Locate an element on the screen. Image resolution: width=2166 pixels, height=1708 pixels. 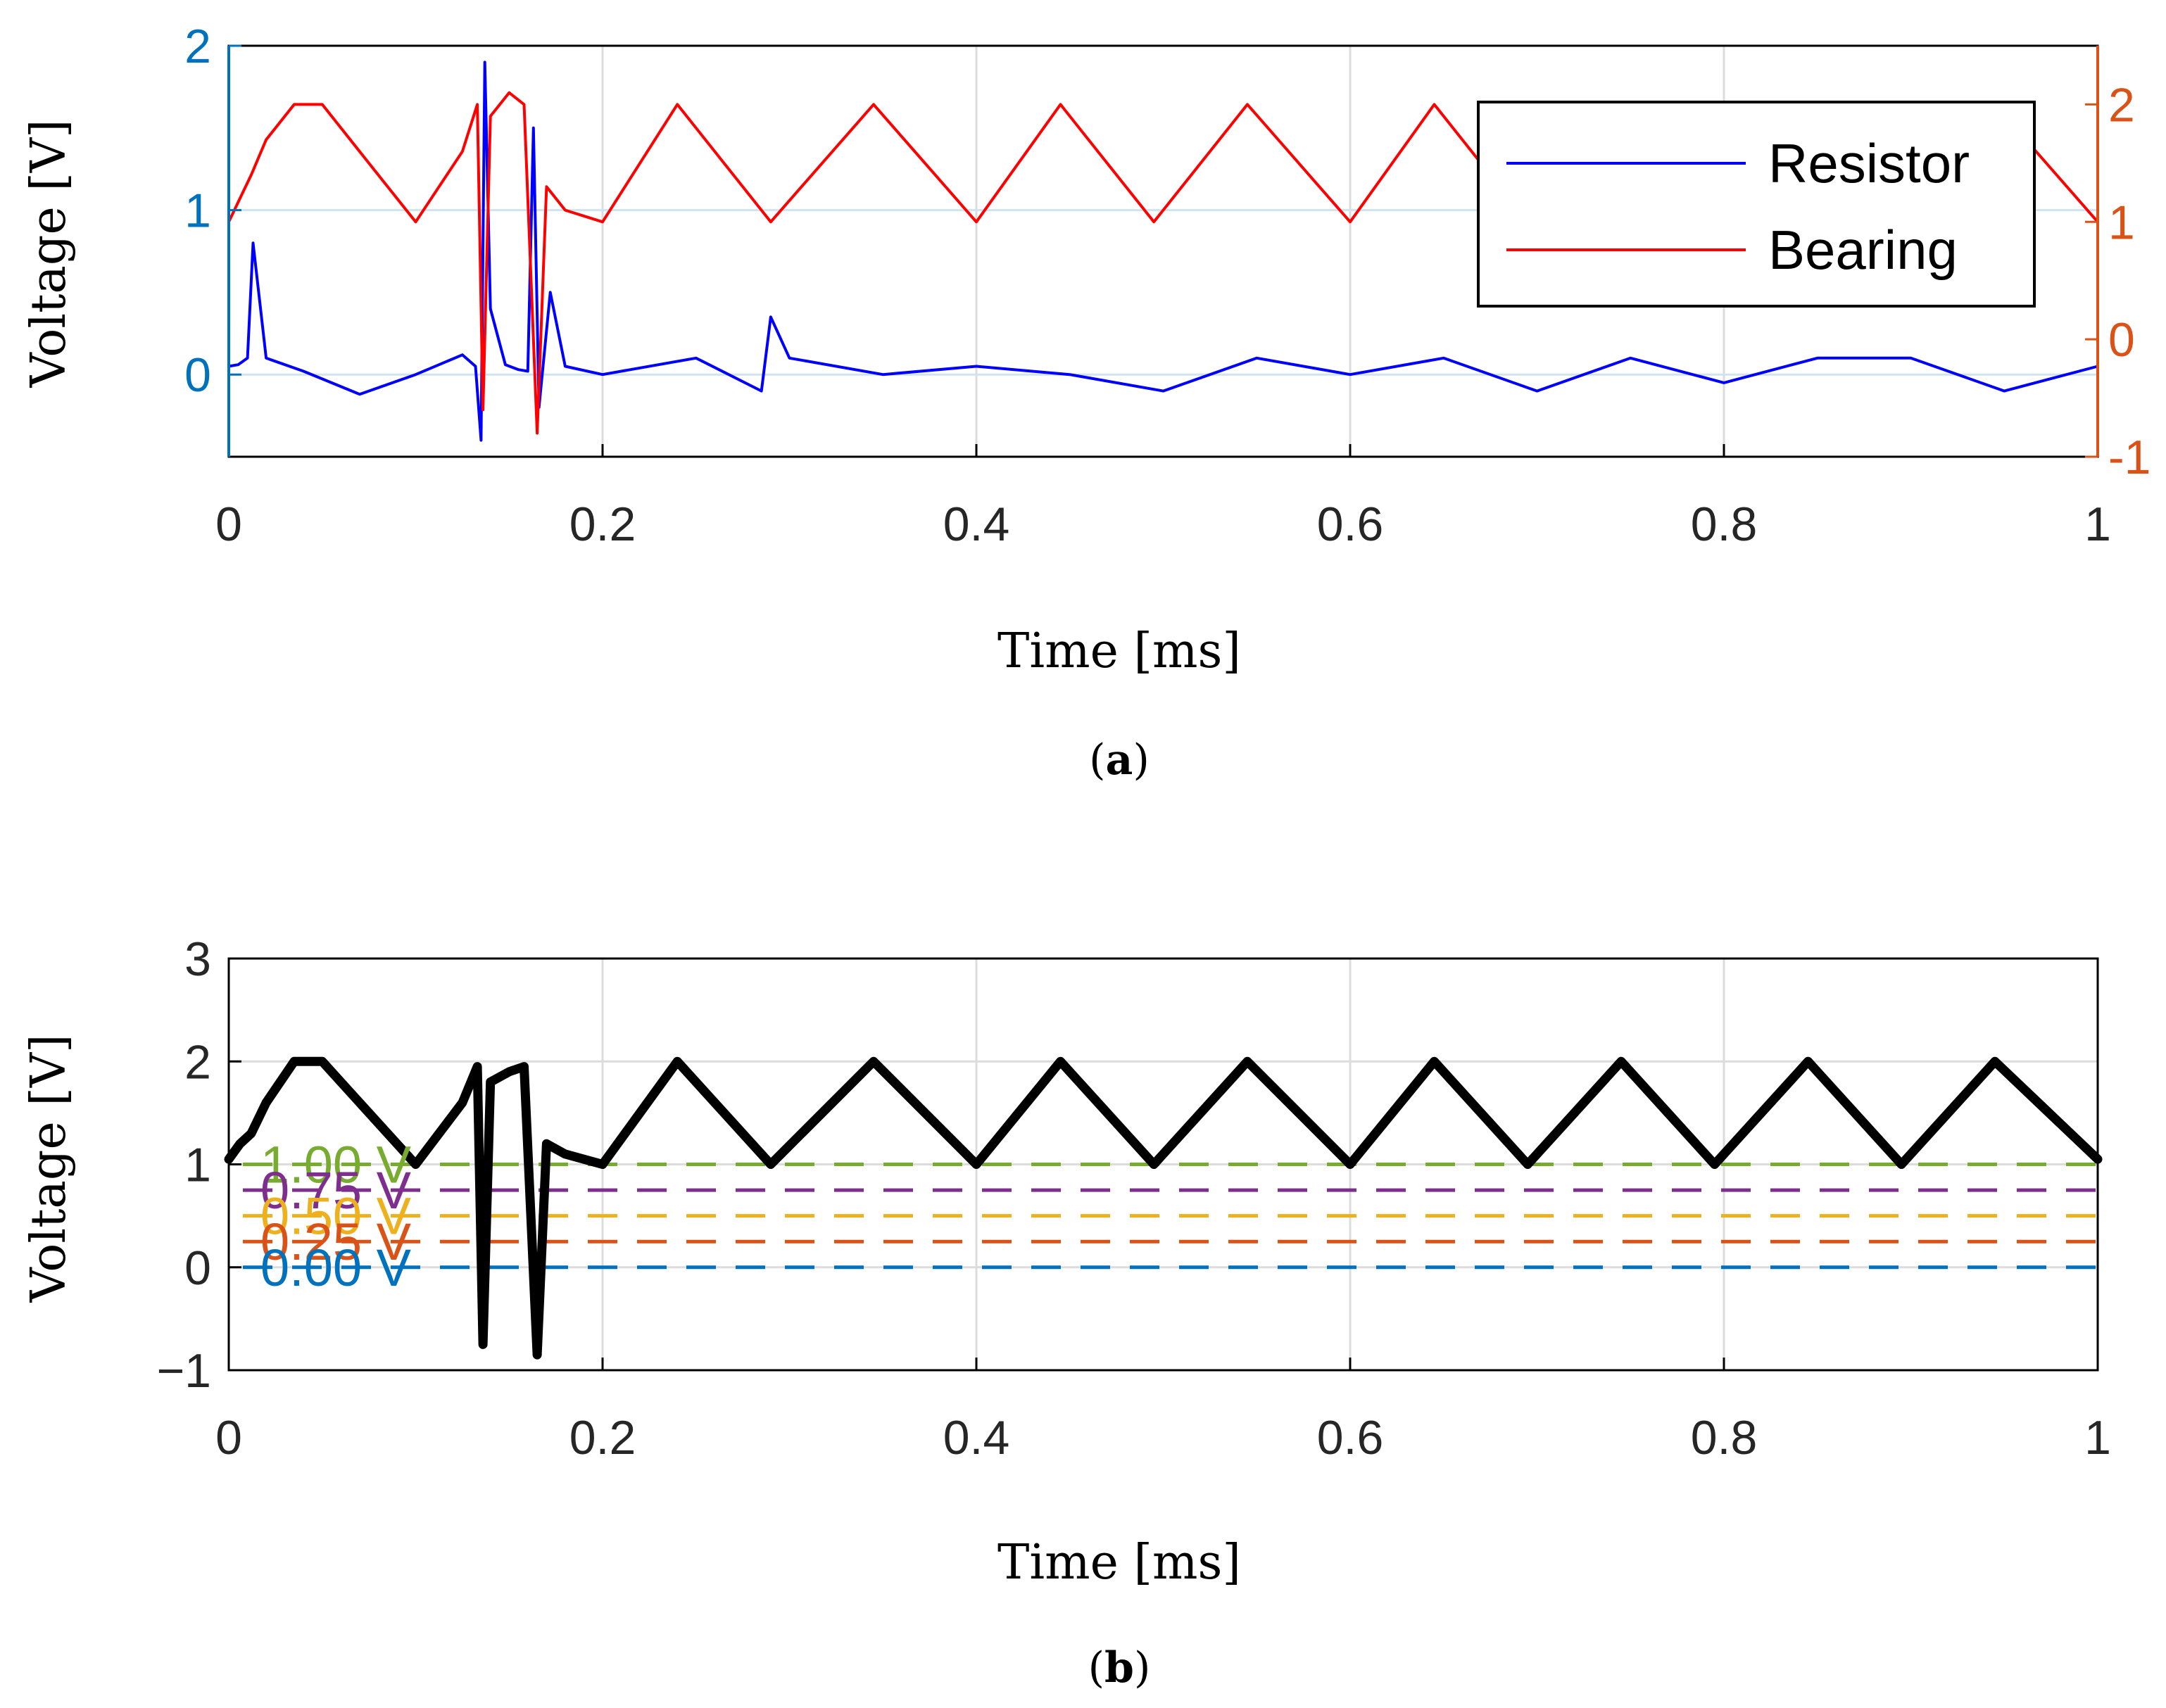
panel-a-x-axis-label: Time [ms] is located at coordinates (1119, 651).